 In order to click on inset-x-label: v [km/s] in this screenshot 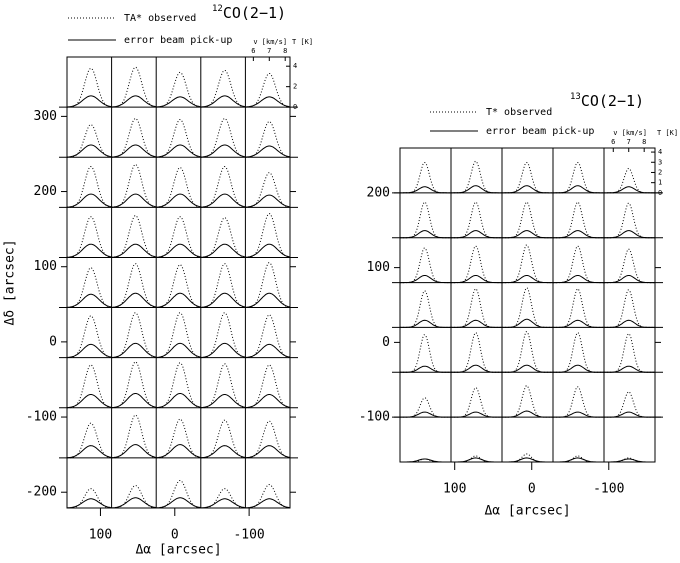, I will do `click(270, 42)`.